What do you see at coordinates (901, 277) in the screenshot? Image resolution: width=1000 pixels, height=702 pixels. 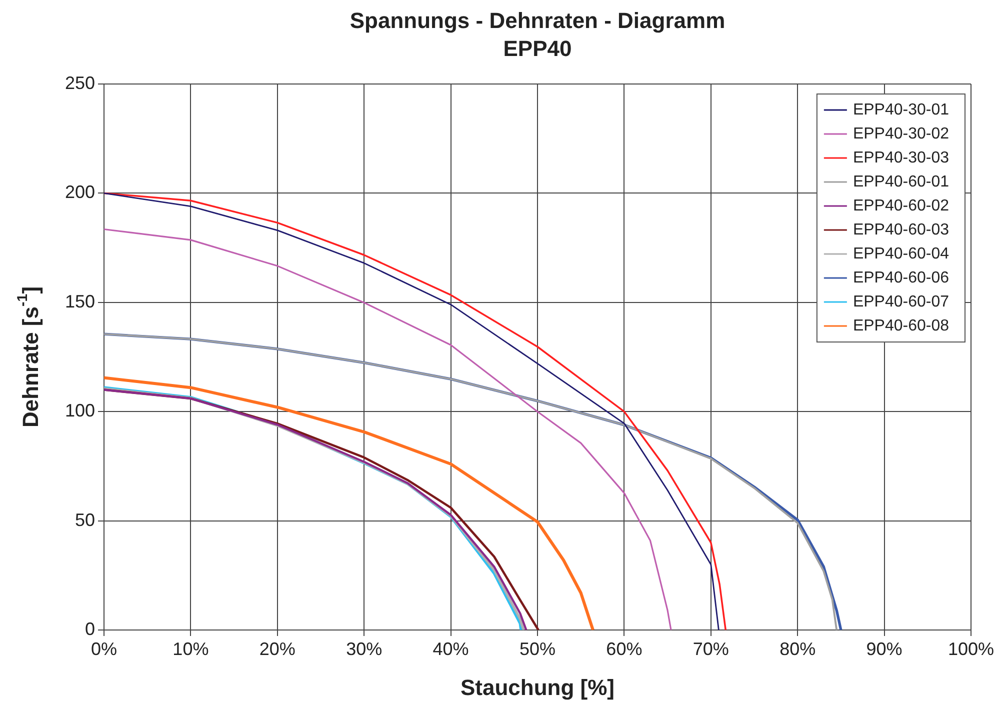 I see `legend-label: EPP40-60-06` at bounding box center [901, 277].